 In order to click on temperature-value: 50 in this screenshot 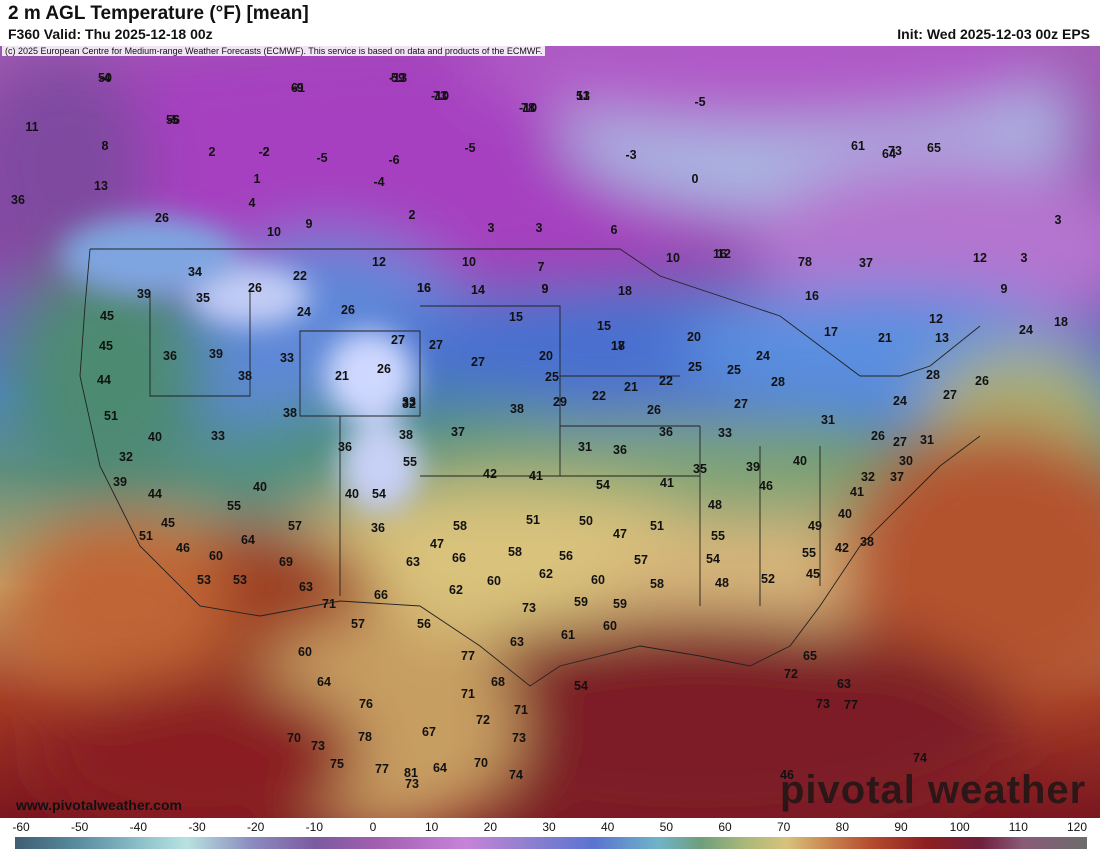, I will do `click(586, 521)`.